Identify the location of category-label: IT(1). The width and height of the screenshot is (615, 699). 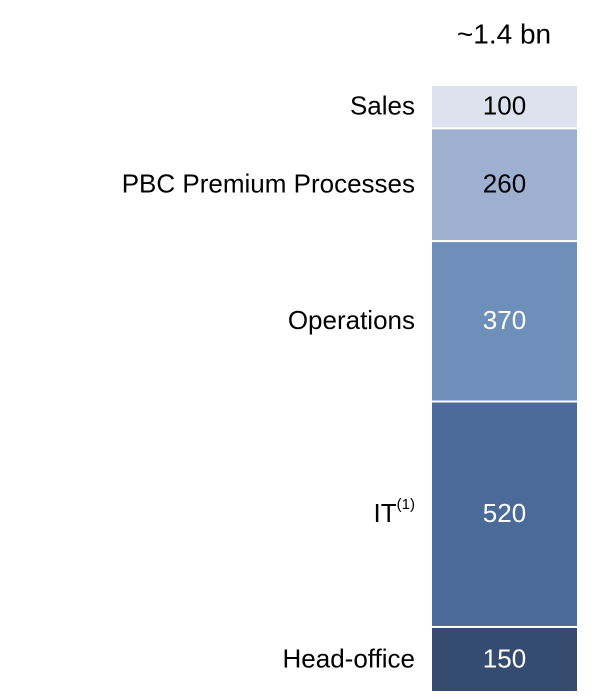
(394, 512).